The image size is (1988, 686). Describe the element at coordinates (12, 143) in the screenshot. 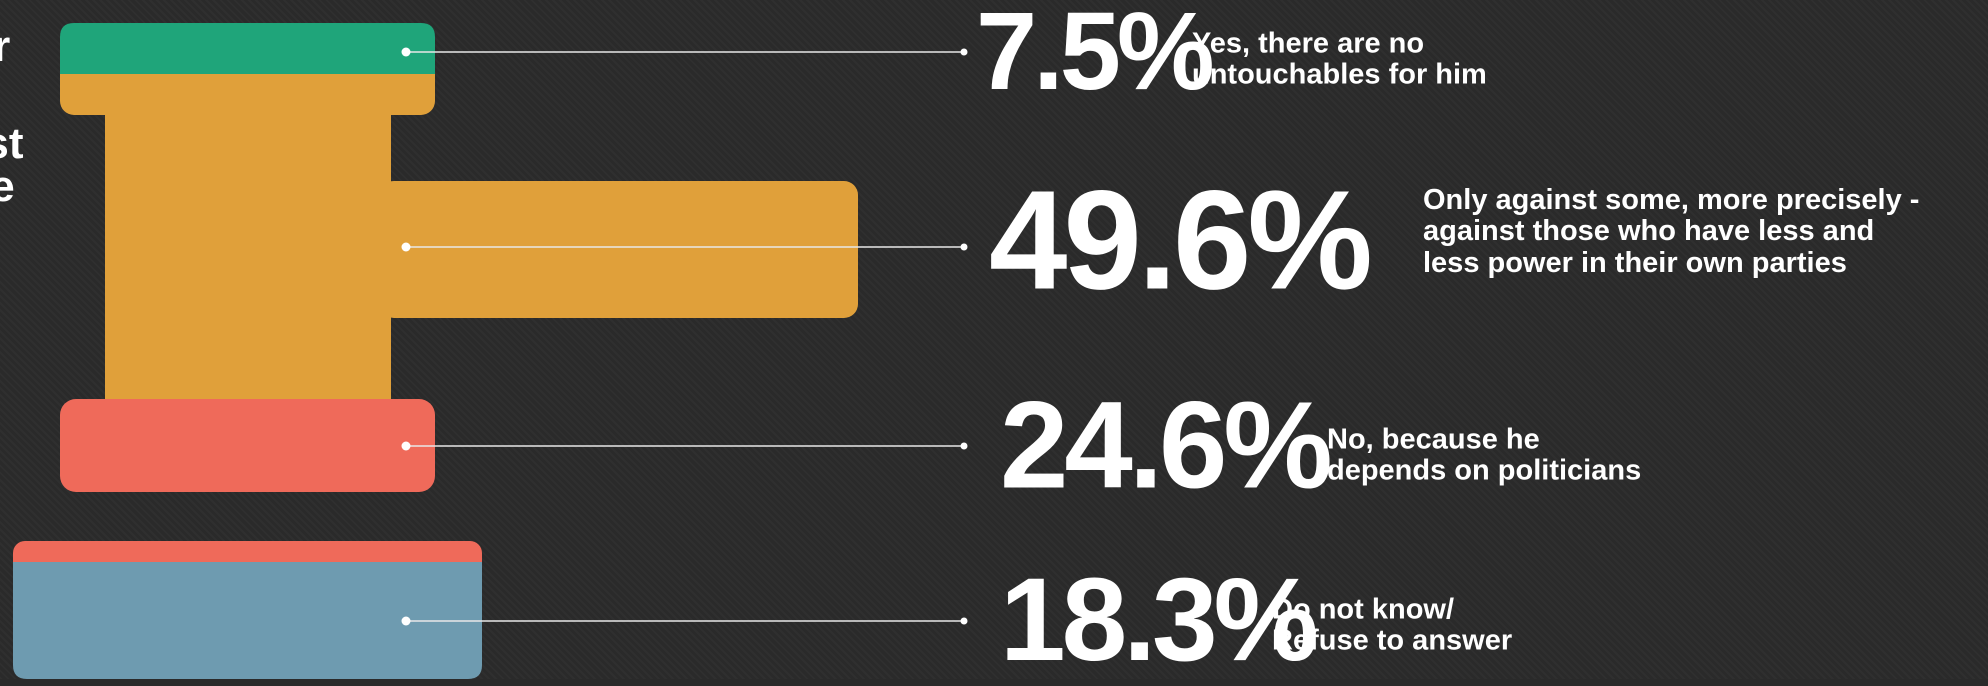

I see `title-fragment: st` at that location.